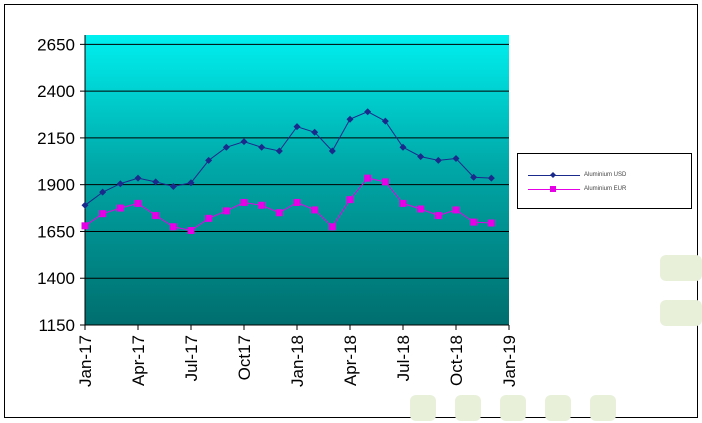 Image resolution: width=702 pixels, height=423 pixels. I want to click on legend-swatch-usd, so click(554, 174).